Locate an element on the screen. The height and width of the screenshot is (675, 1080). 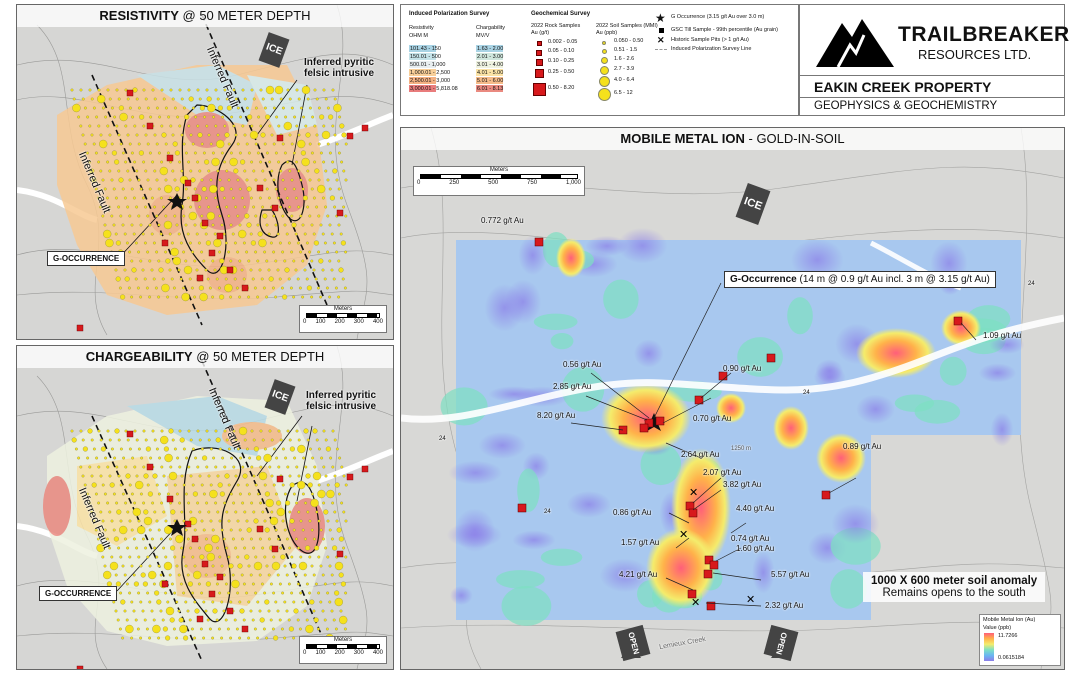
sample-grade-label: 1.57 g/t Au is located at coordinates (640, 542).